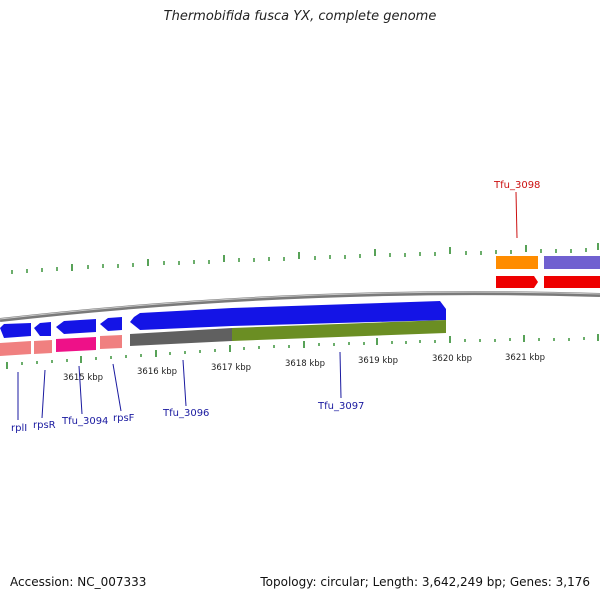  What do you see at coordinates (231, 368) in the screenshot?
I see `scale-label: 3617 kbp` at bounding box center [231, 368].